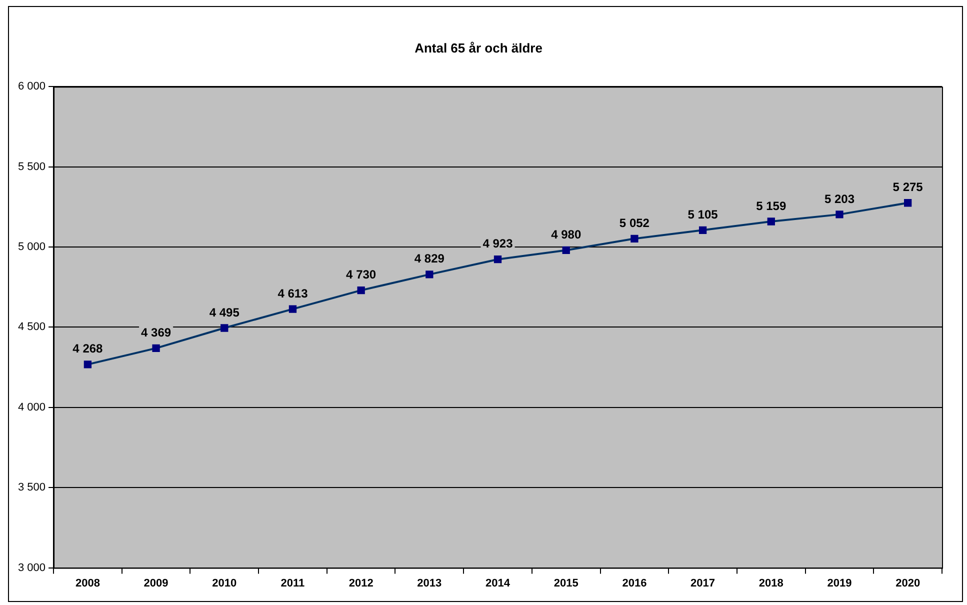 Image resolution: width=967 pixels, height=605 pixels. Describe the element at coordinates (32, 166) in the screenshot. I see `y-tick-label: 5 500` at that location.